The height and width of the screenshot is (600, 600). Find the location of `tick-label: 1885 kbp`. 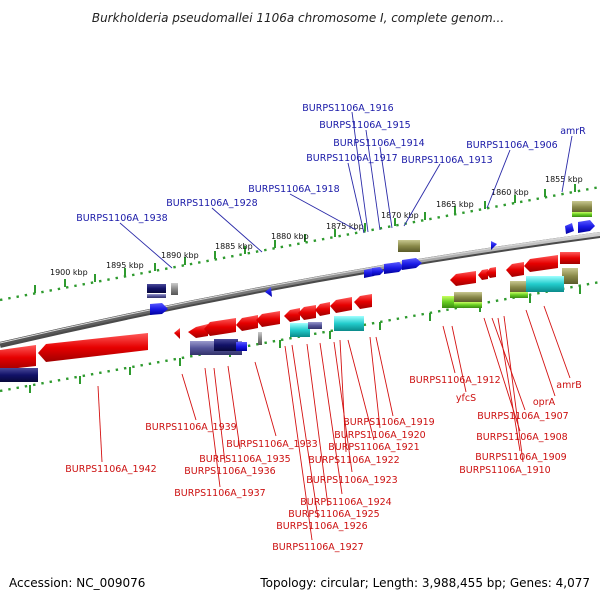

tick-label: 1885 kbp is located at coordinates (234, 246).